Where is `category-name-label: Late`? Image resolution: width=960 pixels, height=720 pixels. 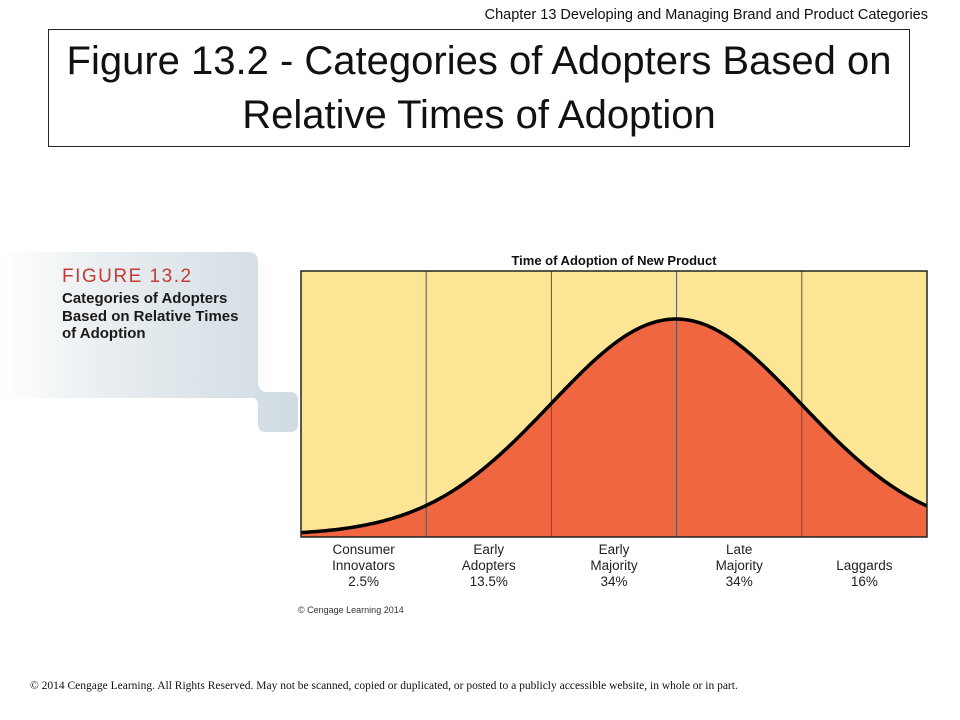
category-name-label: Late is located at coordinates (739, 549).